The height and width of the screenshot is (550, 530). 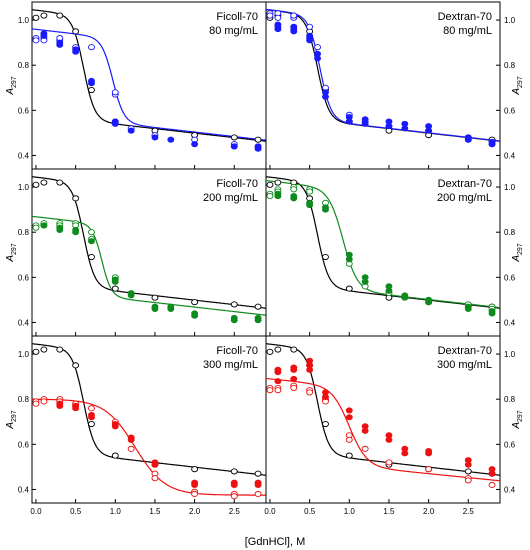 What do you see at coordinates (467, 31) in the screenshot?
I see `panel-subtitle: 80 mg/mL` at bounding box center [467, 31].